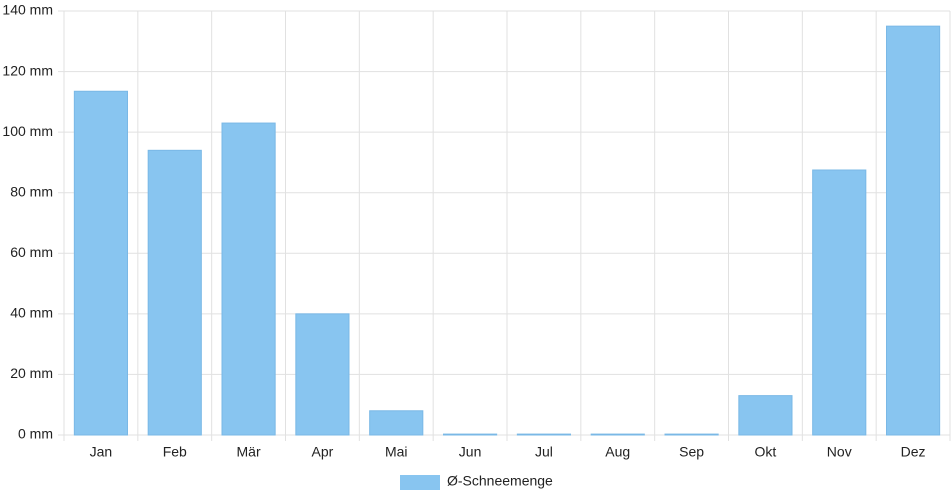 The image size is (952, 500). I want to click on y-tick-label: 140 mm, so click(27, 10).